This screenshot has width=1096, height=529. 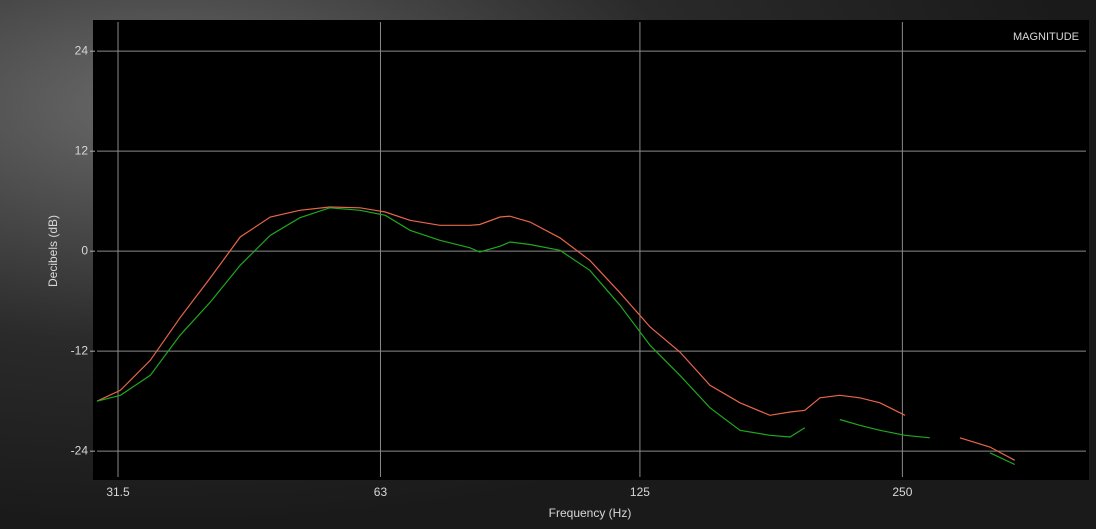 I want to click on x-tick-label: 250, so click(x=902, y=492).